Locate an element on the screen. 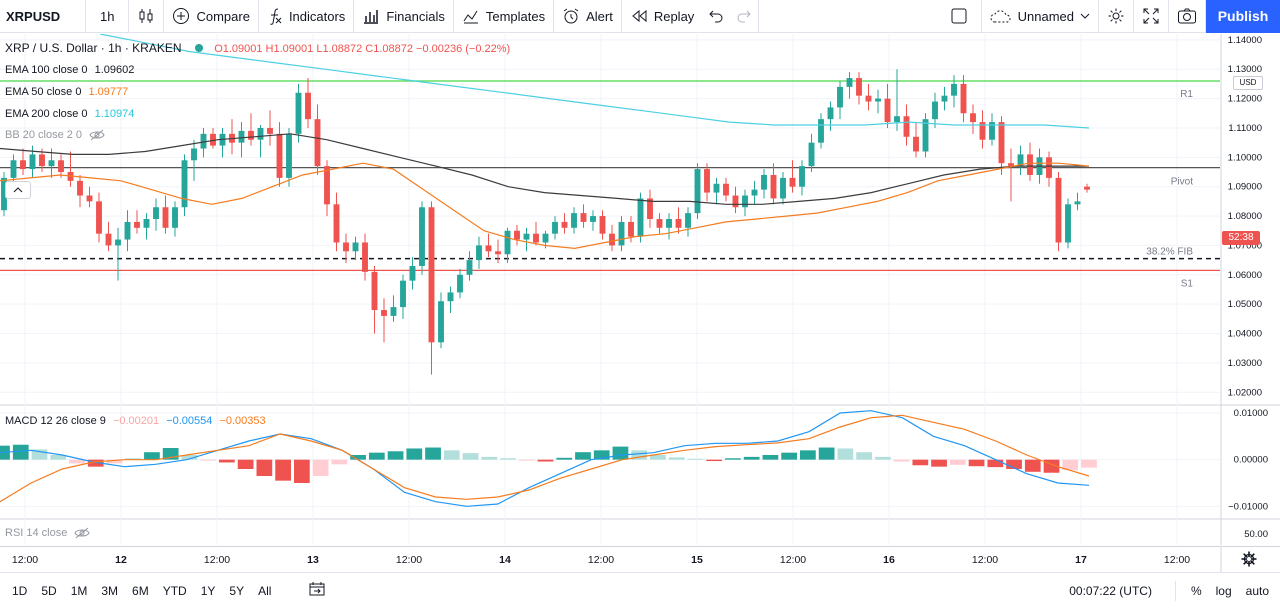 The width and height of the screenshot is (1280, 608). ema50-legend: EMA 50 close 0 1.09777 is located at coordinates (68, 92).